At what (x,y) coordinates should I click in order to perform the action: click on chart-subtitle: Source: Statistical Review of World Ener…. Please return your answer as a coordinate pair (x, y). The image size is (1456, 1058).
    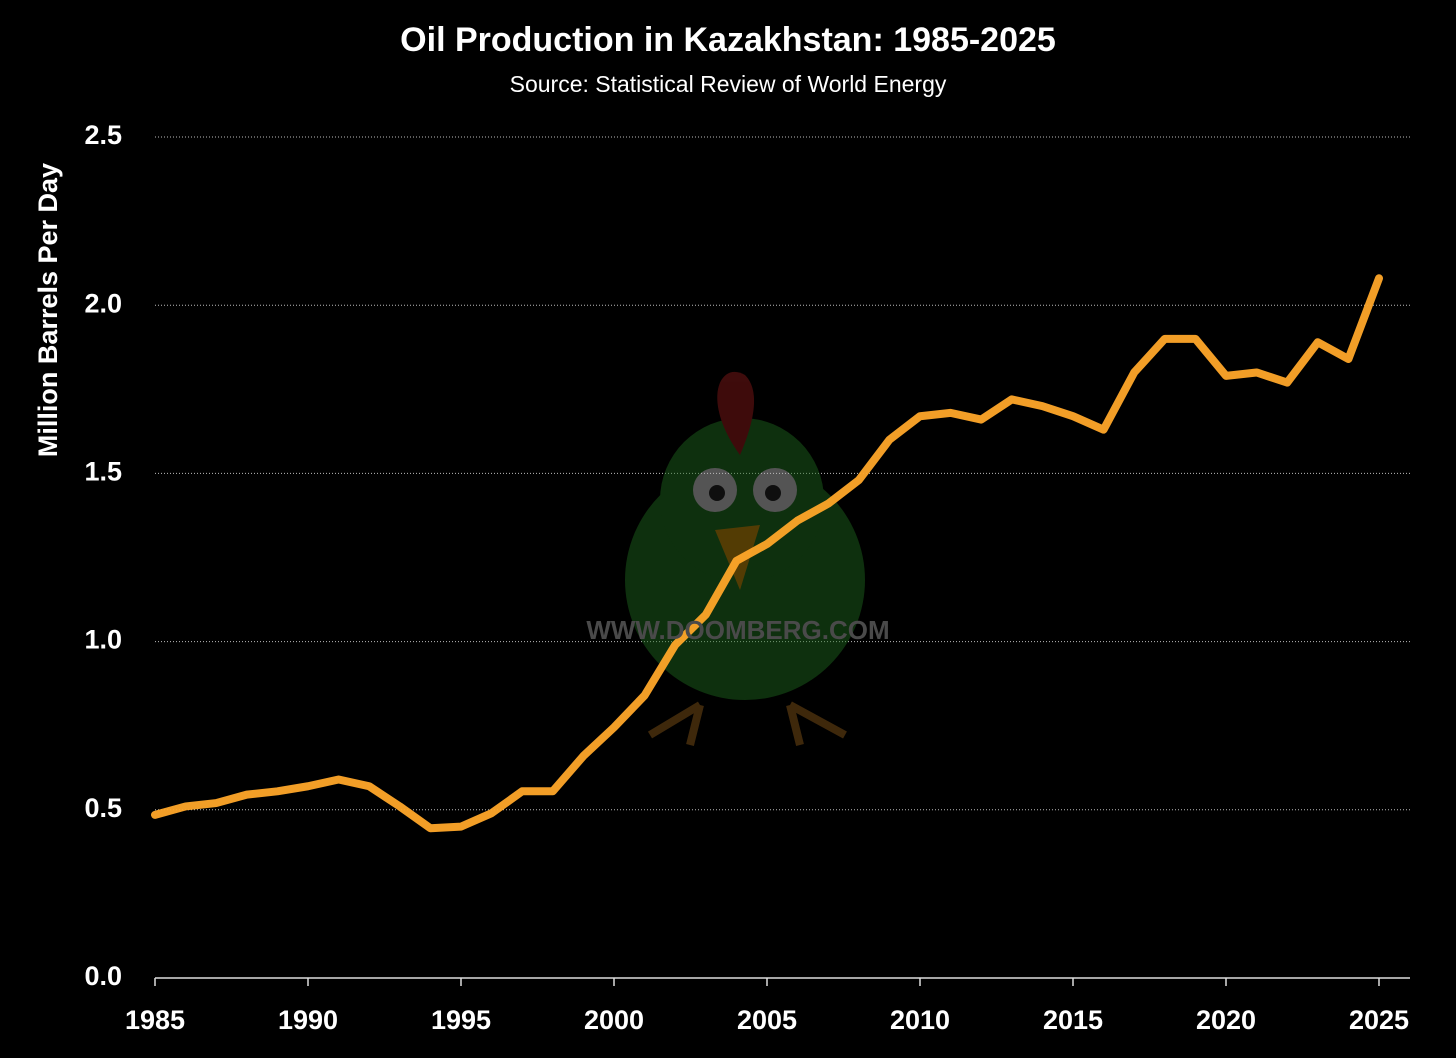
    Looking at the image, I should click on (728, 84).